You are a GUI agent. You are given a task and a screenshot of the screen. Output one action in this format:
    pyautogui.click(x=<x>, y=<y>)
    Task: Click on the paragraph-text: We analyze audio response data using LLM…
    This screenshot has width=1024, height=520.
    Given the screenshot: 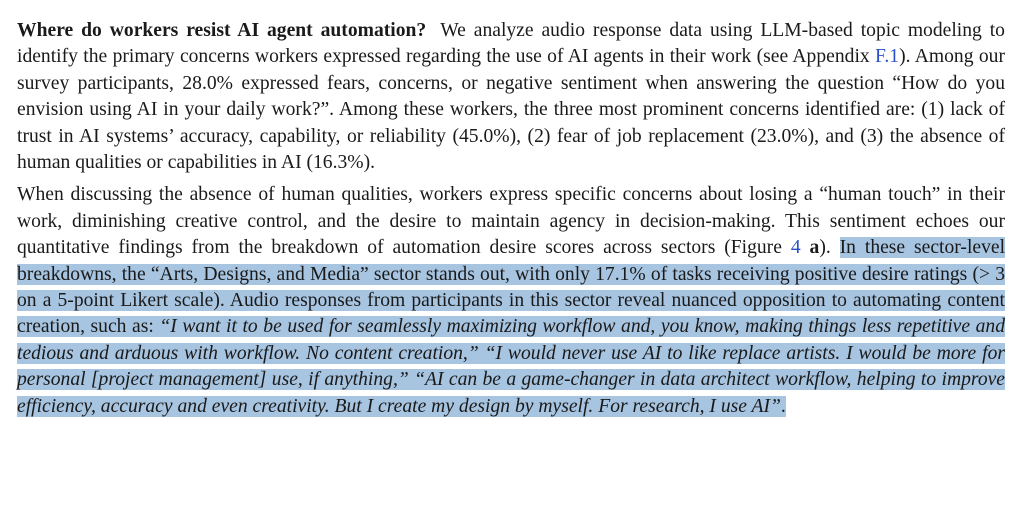 What is the action you would take?
    pyautogui.click(x=511, y=44)
    